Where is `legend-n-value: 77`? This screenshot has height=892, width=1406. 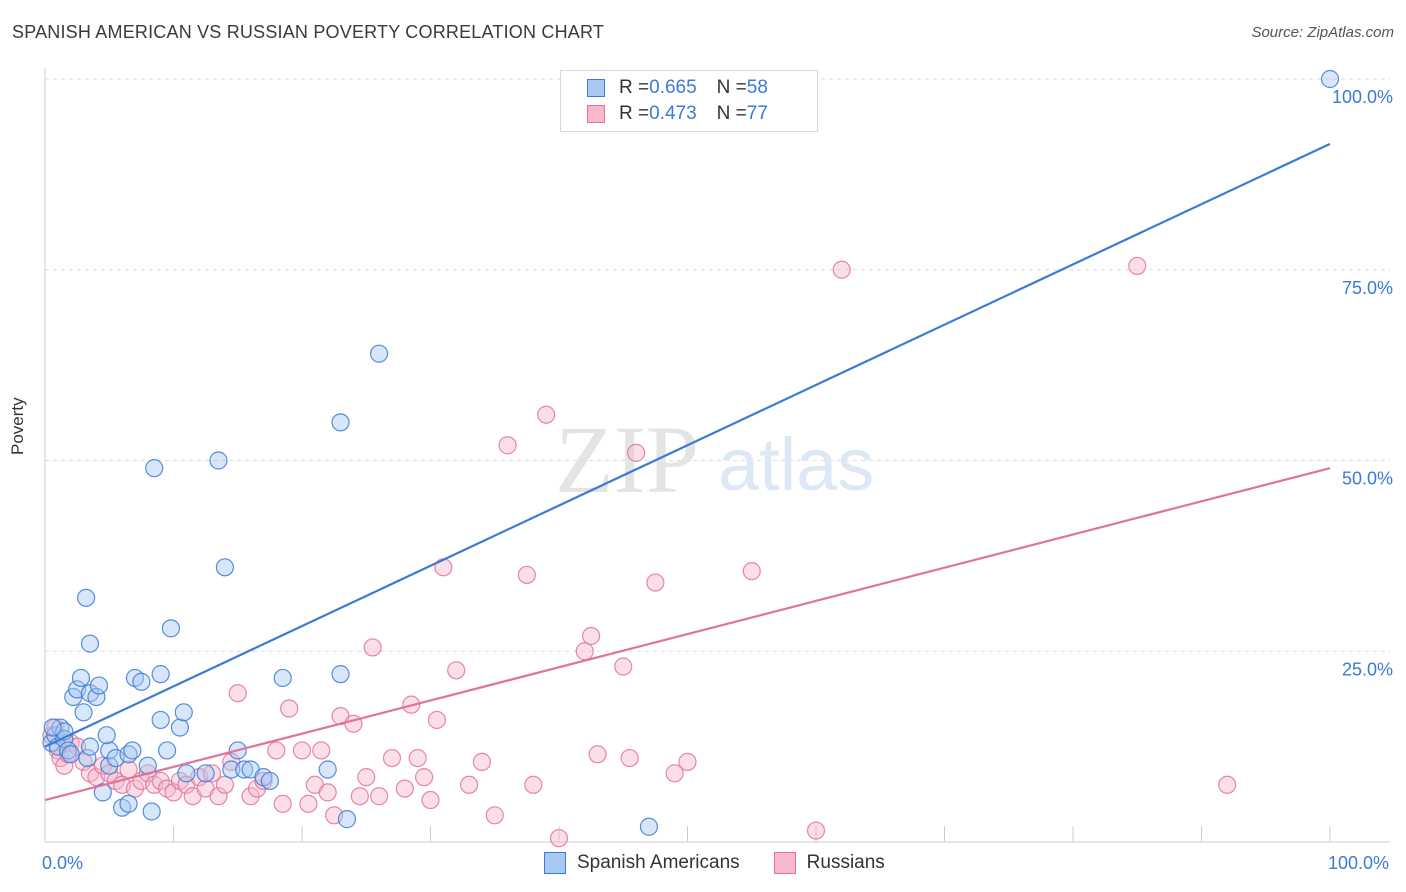 legend-n-value: 77 is located at coordinates (757, 113).